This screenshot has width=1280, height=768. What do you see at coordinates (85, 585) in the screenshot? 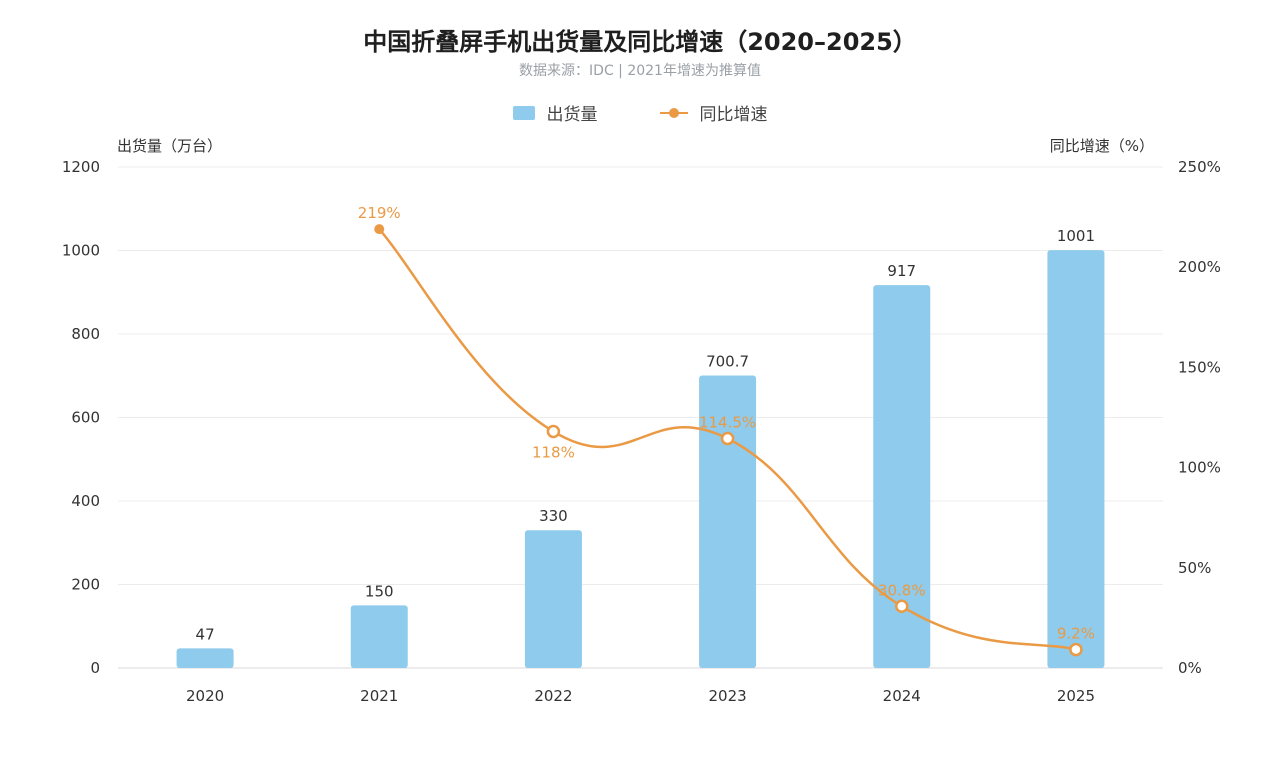
I see `y-tick-left: 200` at bounding box center [85, 585].